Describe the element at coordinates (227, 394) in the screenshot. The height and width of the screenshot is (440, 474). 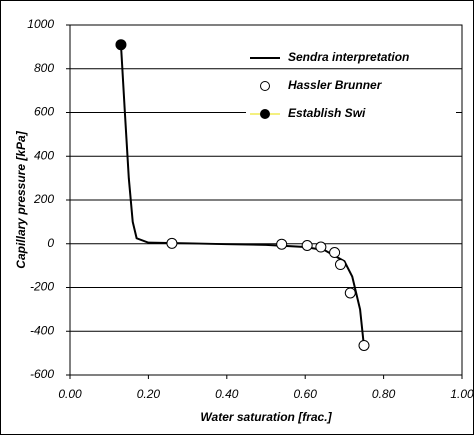
I see `x-tick-label: 0.40` at that location.